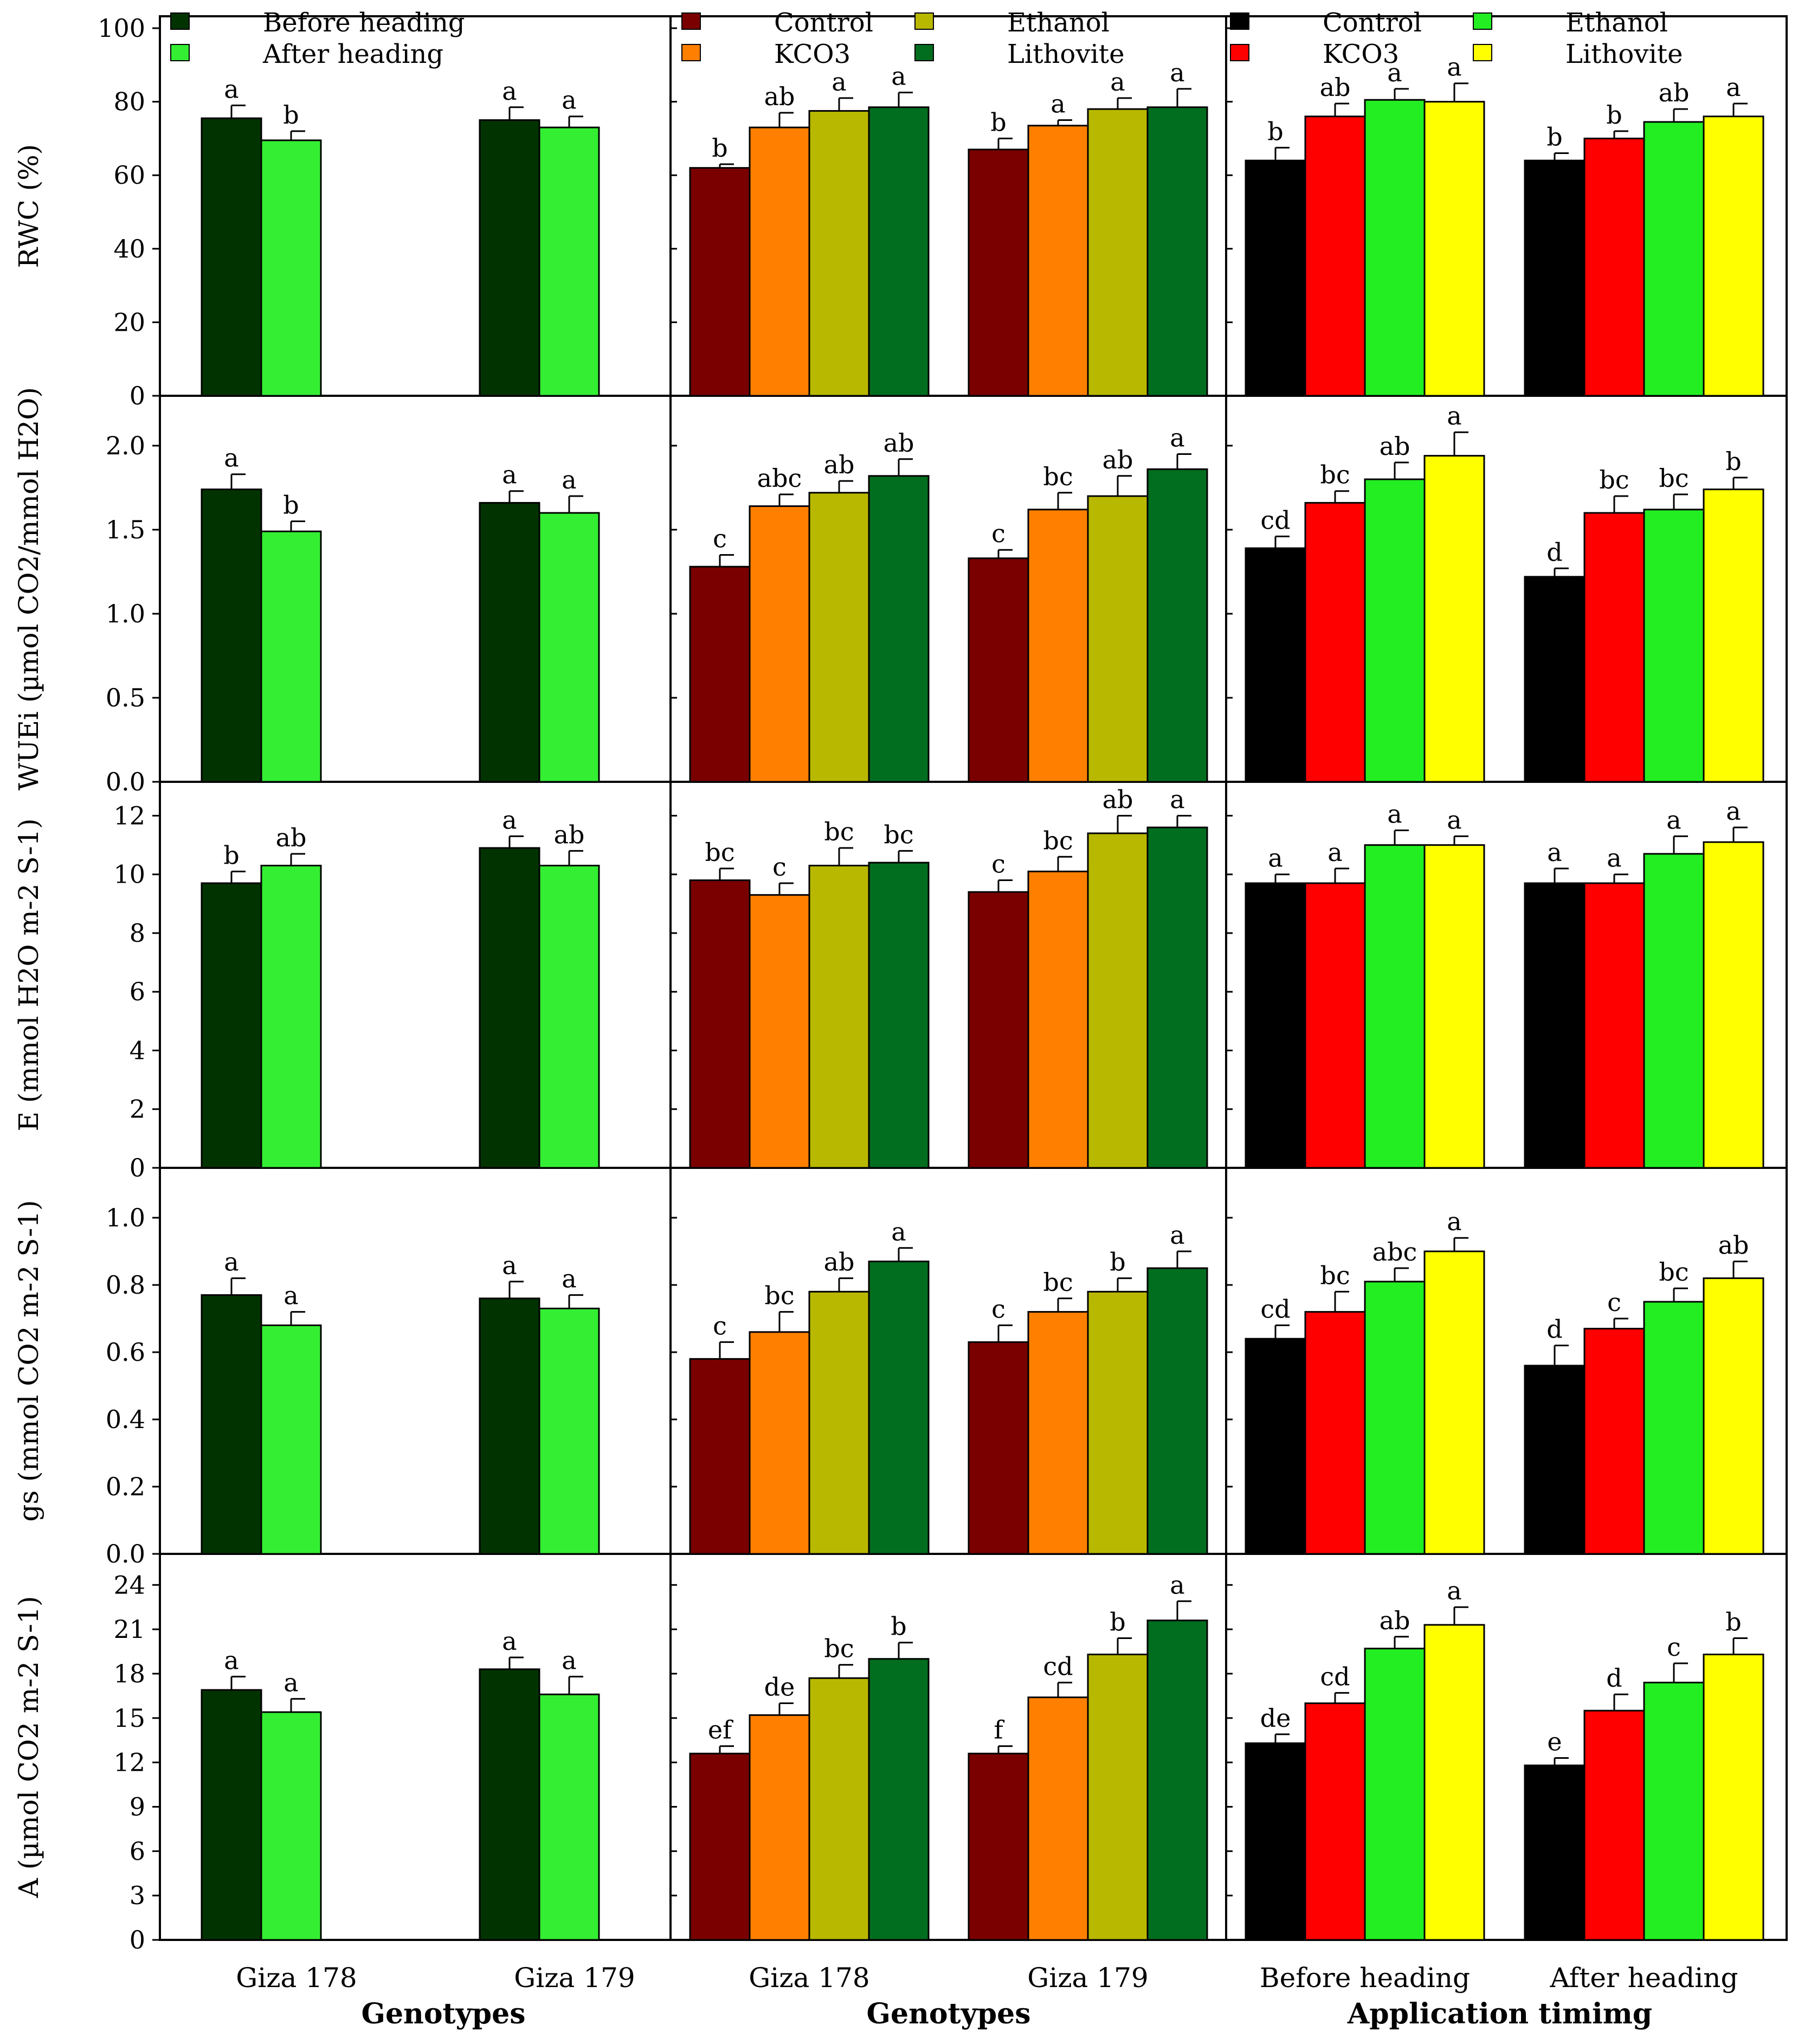  Describe the element at coordinates (1365, 1978) in the screenshot. I see `x-category-label: Before heading` at that location.